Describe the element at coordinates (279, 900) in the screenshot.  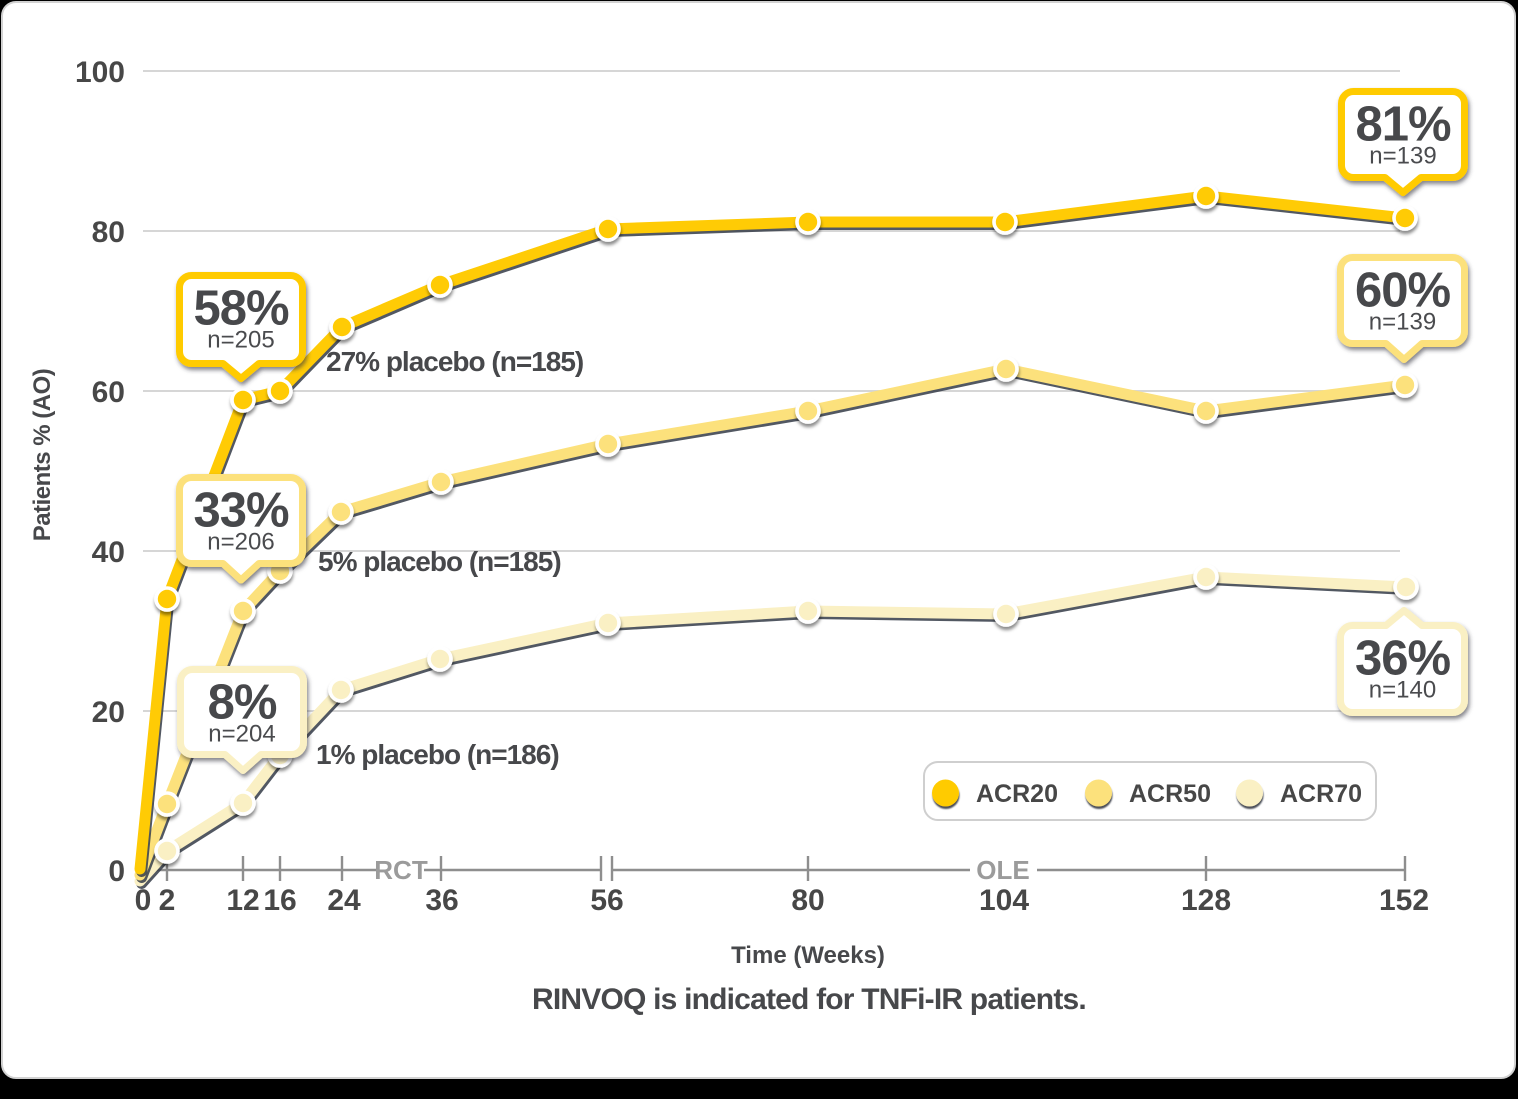
I see `svg-text: 16` at that location.